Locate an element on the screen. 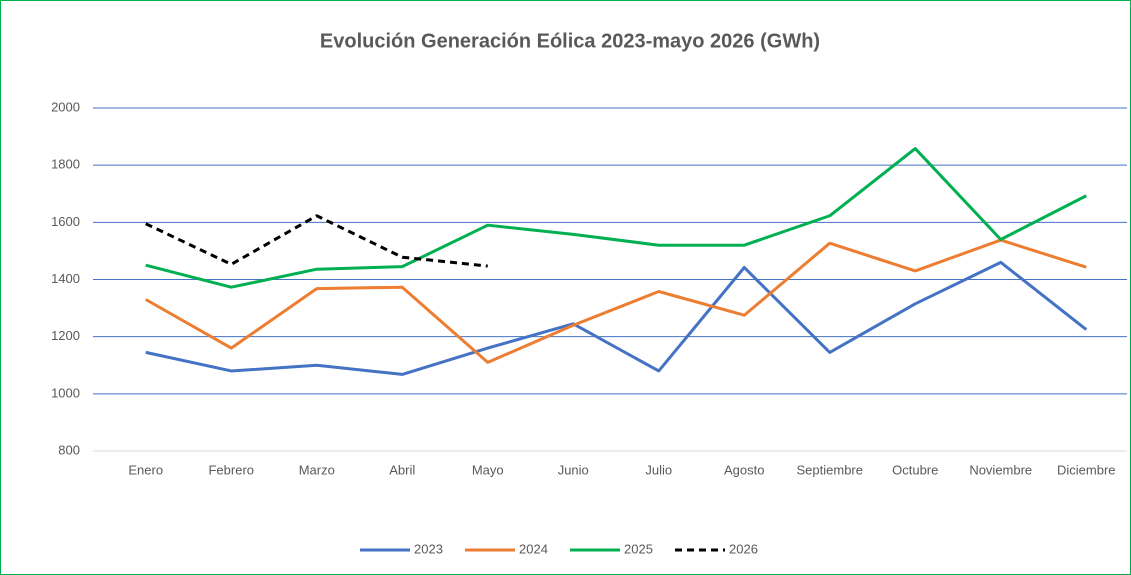  x-tick-label: Septiembre is located at coordinates (830, 469).